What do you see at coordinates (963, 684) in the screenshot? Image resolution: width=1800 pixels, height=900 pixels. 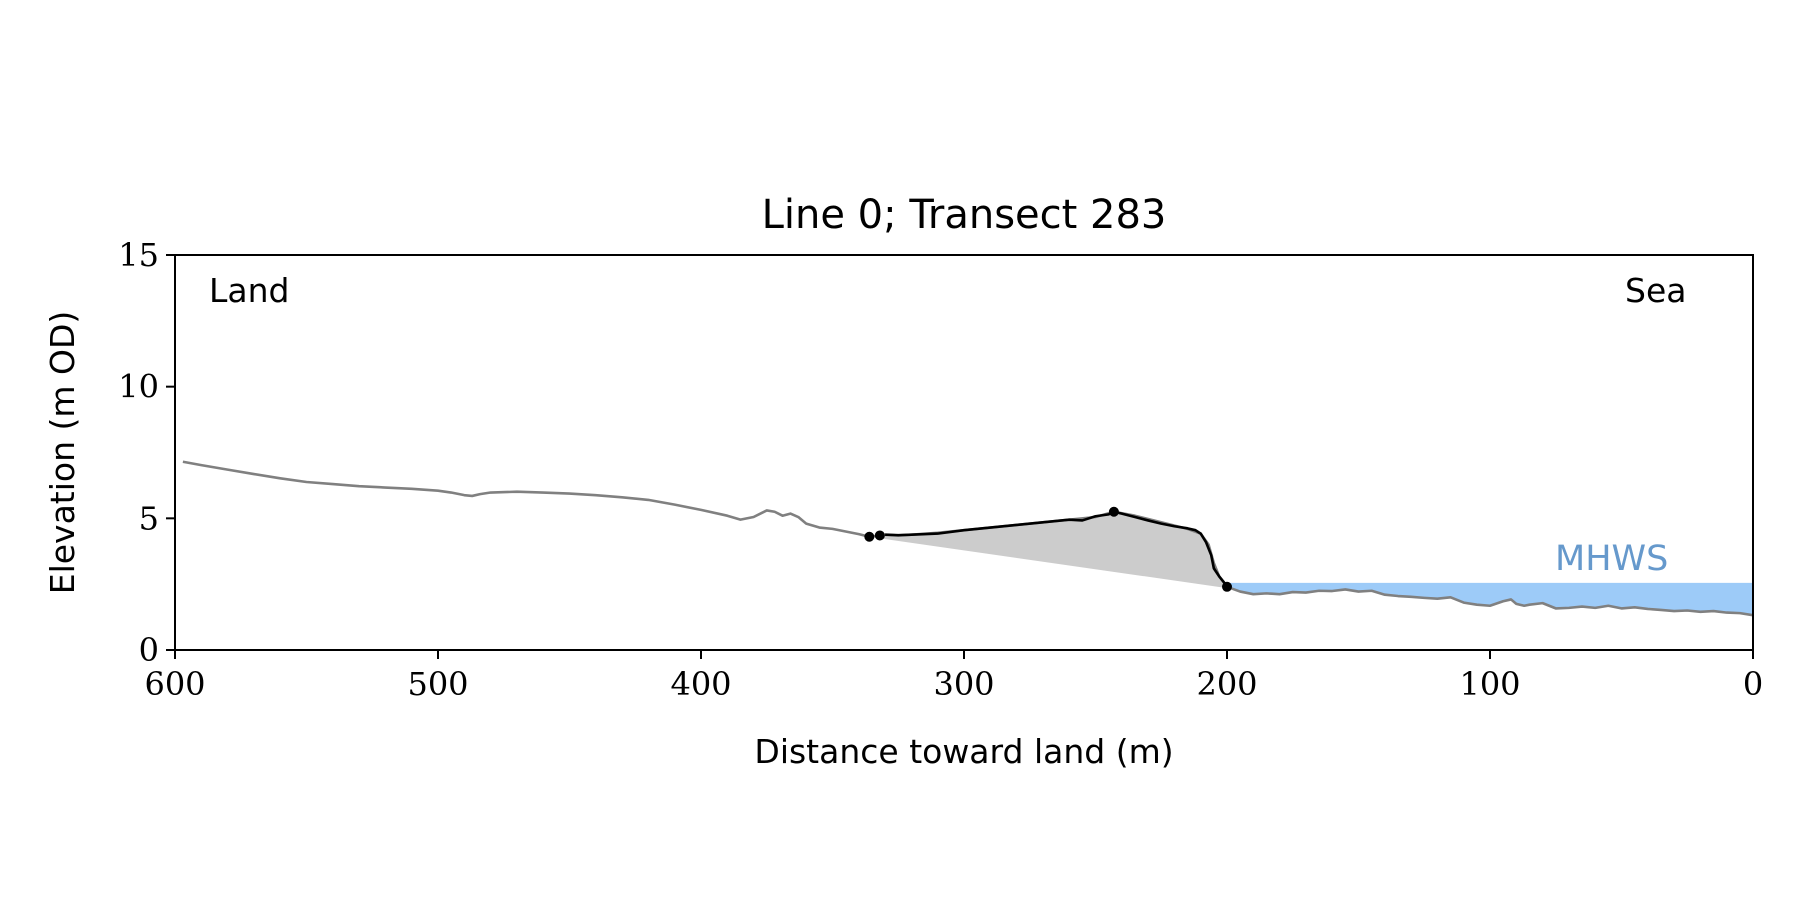 I see `x-tick-label: 300` at bounding box center [963, 684].